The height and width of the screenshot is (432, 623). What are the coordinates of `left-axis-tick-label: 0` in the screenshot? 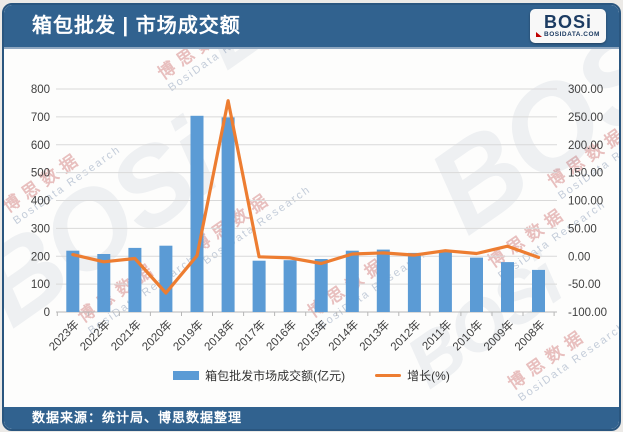 It's located at (47, 313).